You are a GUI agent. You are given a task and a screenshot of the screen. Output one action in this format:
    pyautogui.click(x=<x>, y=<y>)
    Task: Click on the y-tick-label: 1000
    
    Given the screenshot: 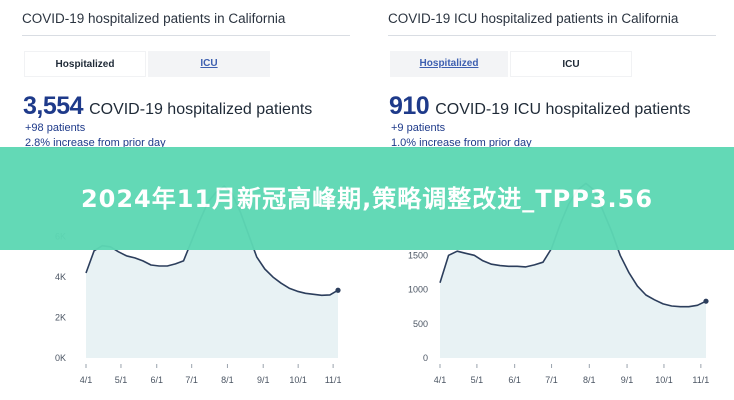 What is the action you would take?
    pyautogui.click(x=418, y=290)
    